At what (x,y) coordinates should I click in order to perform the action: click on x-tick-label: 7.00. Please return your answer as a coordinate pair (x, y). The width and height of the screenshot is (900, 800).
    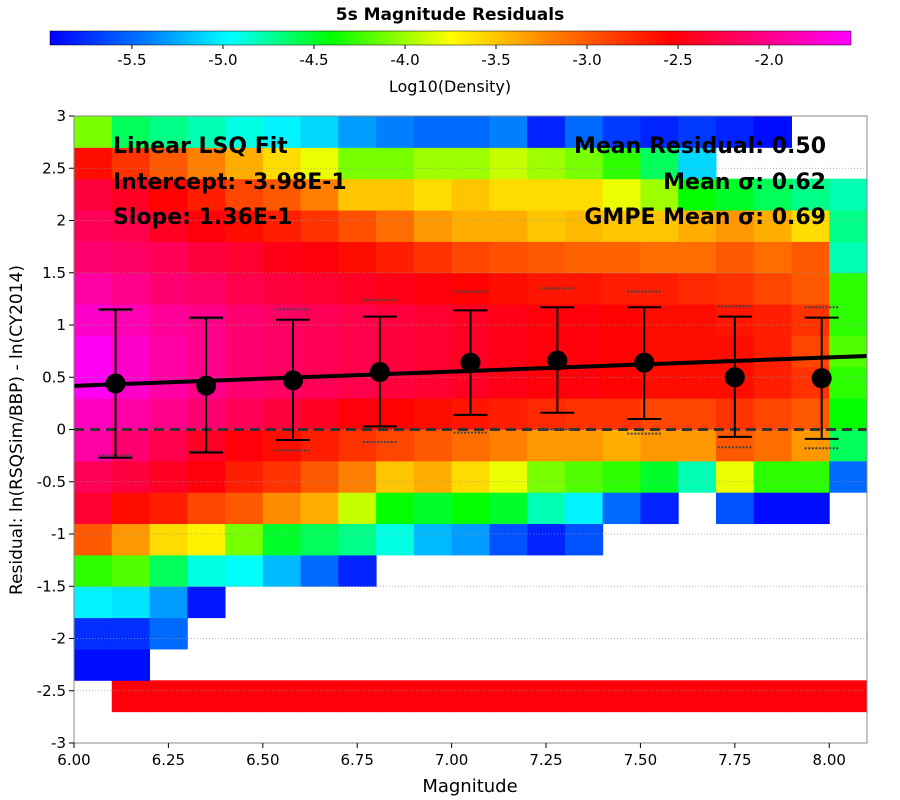
    Looking at the image, I should click on (451, 760).